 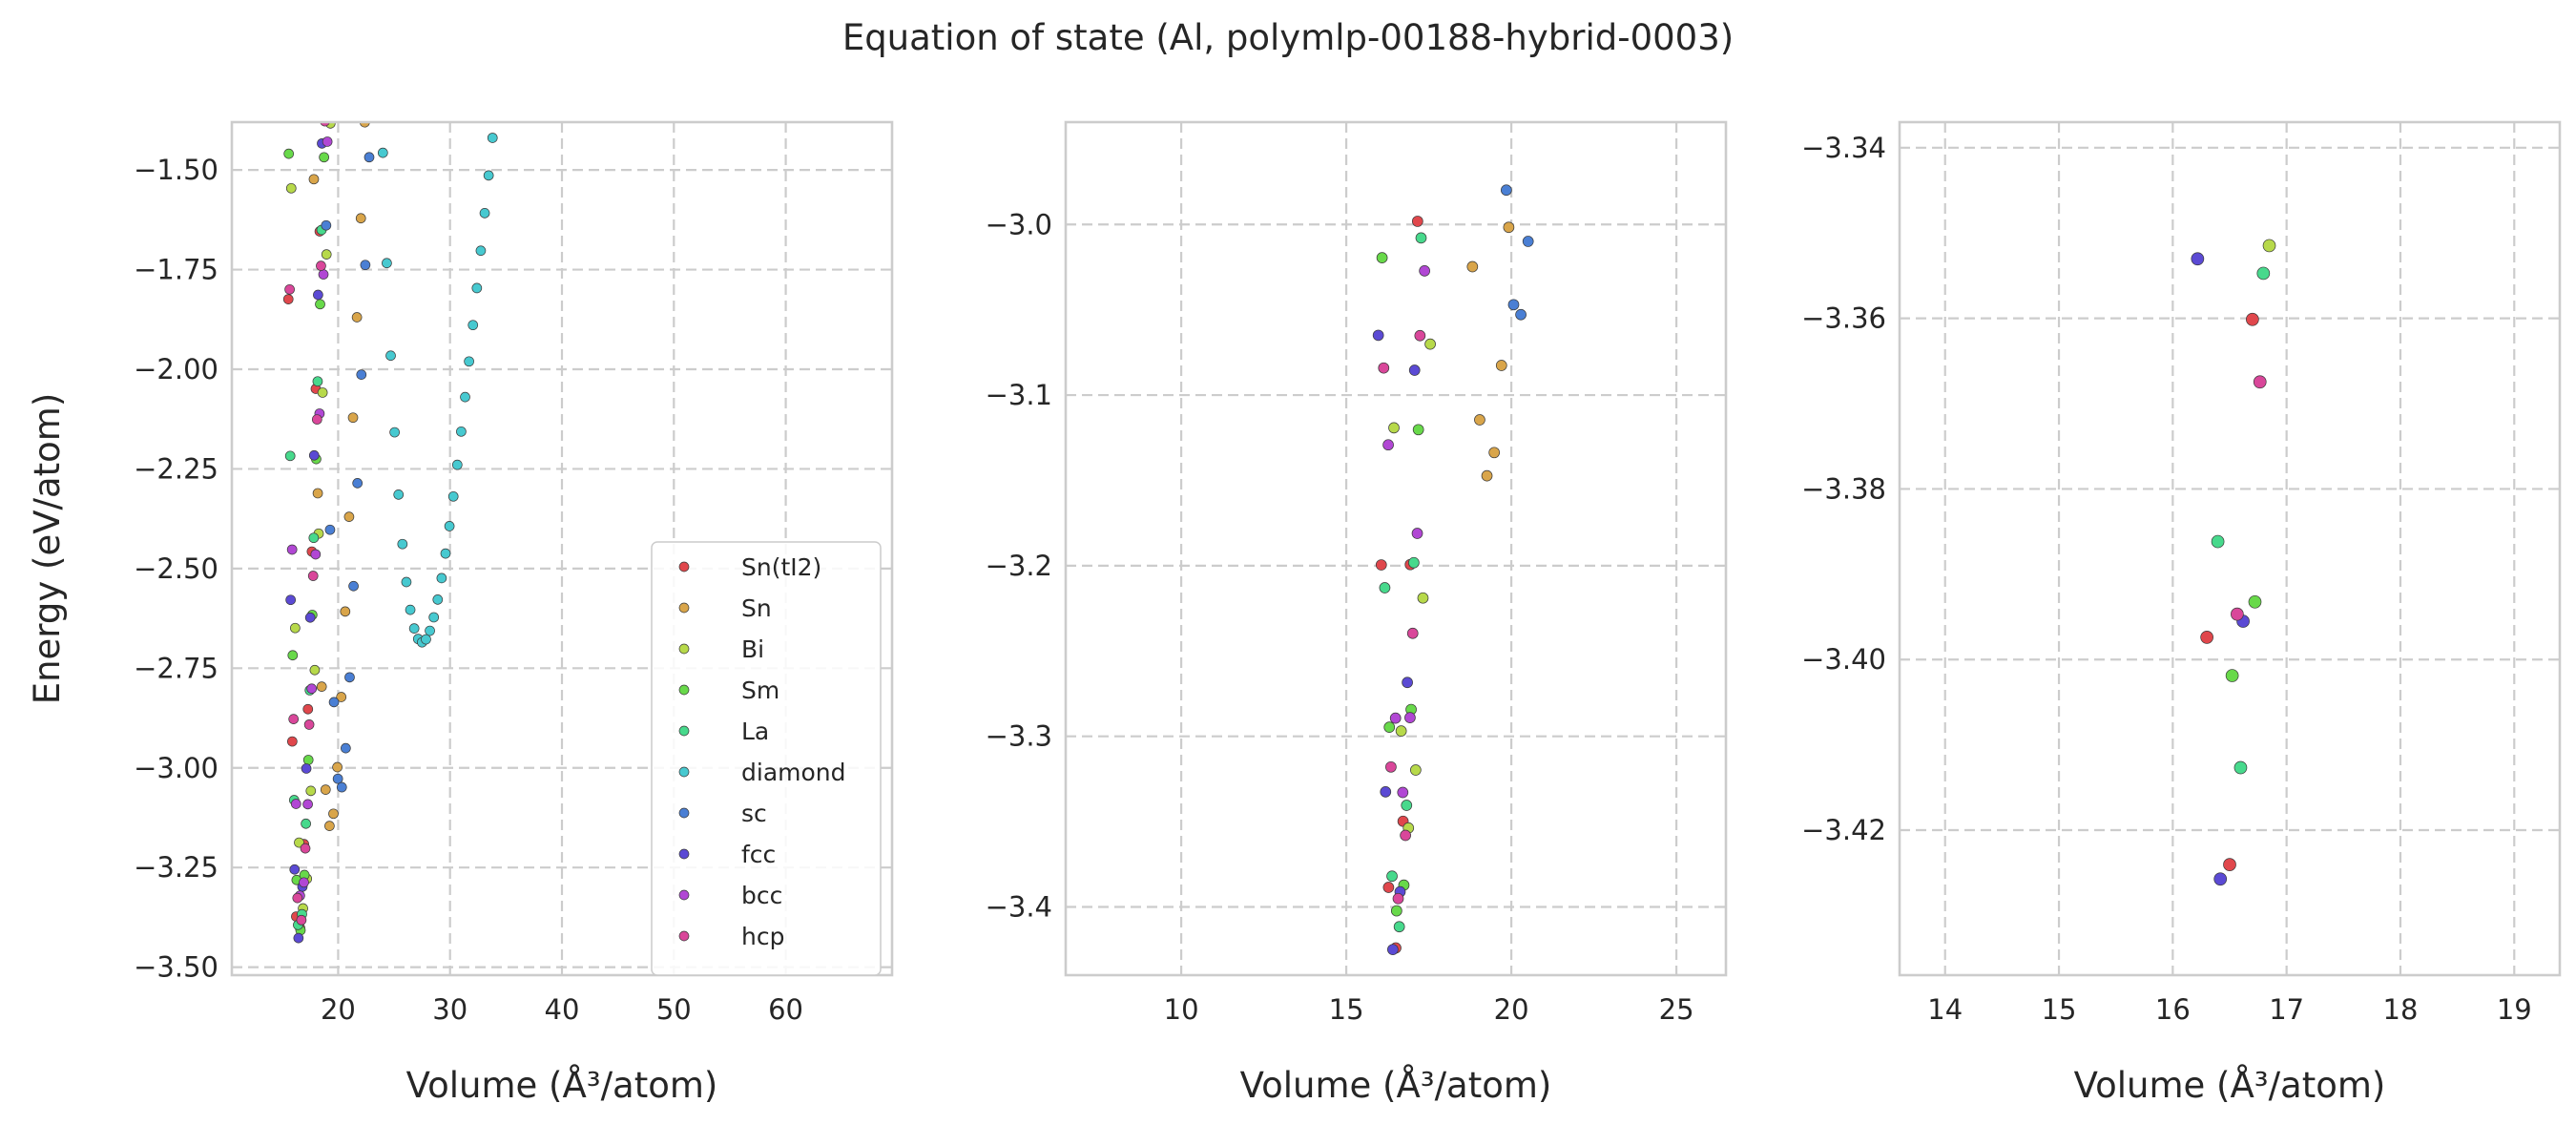 I want to click on series-Sm, so click(x=1400, y=585).